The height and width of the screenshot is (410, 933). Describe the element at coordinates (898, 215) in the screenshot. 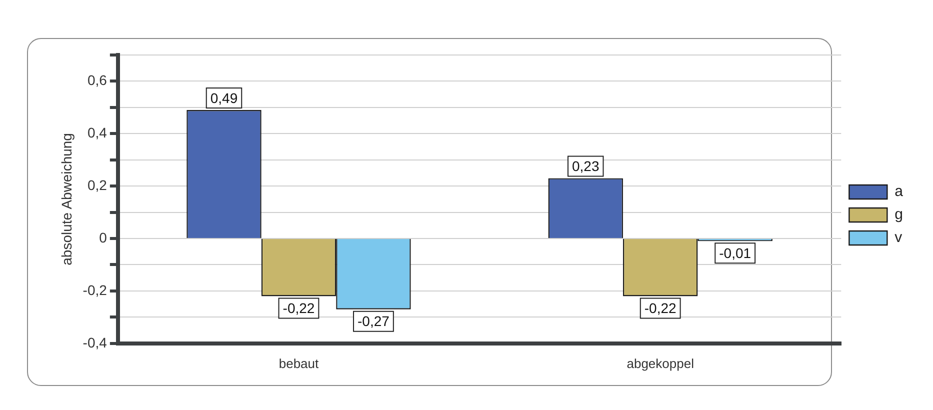

I see `legend-label: g` at that location.